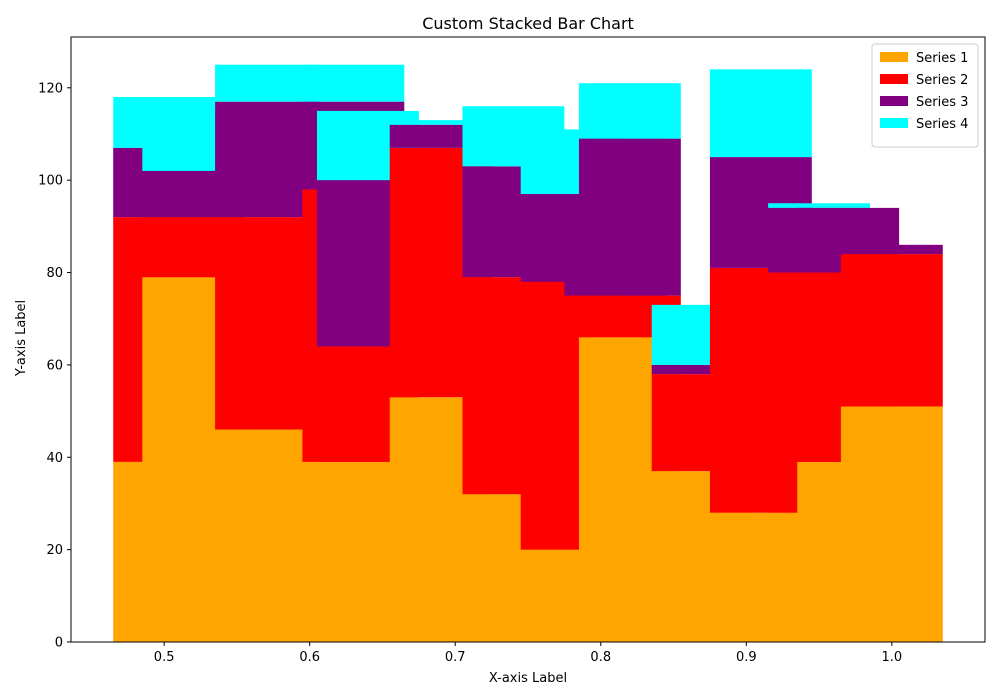  I want to click on y-tick-label: 60, so click(54, 365).